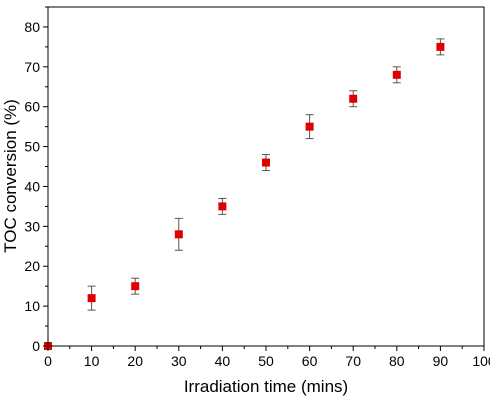 The image size is (490, 401). I want to click on x-axis-ticks: 0 10 20 30 40 50 60 70 80 90 100, so click(267, 357).